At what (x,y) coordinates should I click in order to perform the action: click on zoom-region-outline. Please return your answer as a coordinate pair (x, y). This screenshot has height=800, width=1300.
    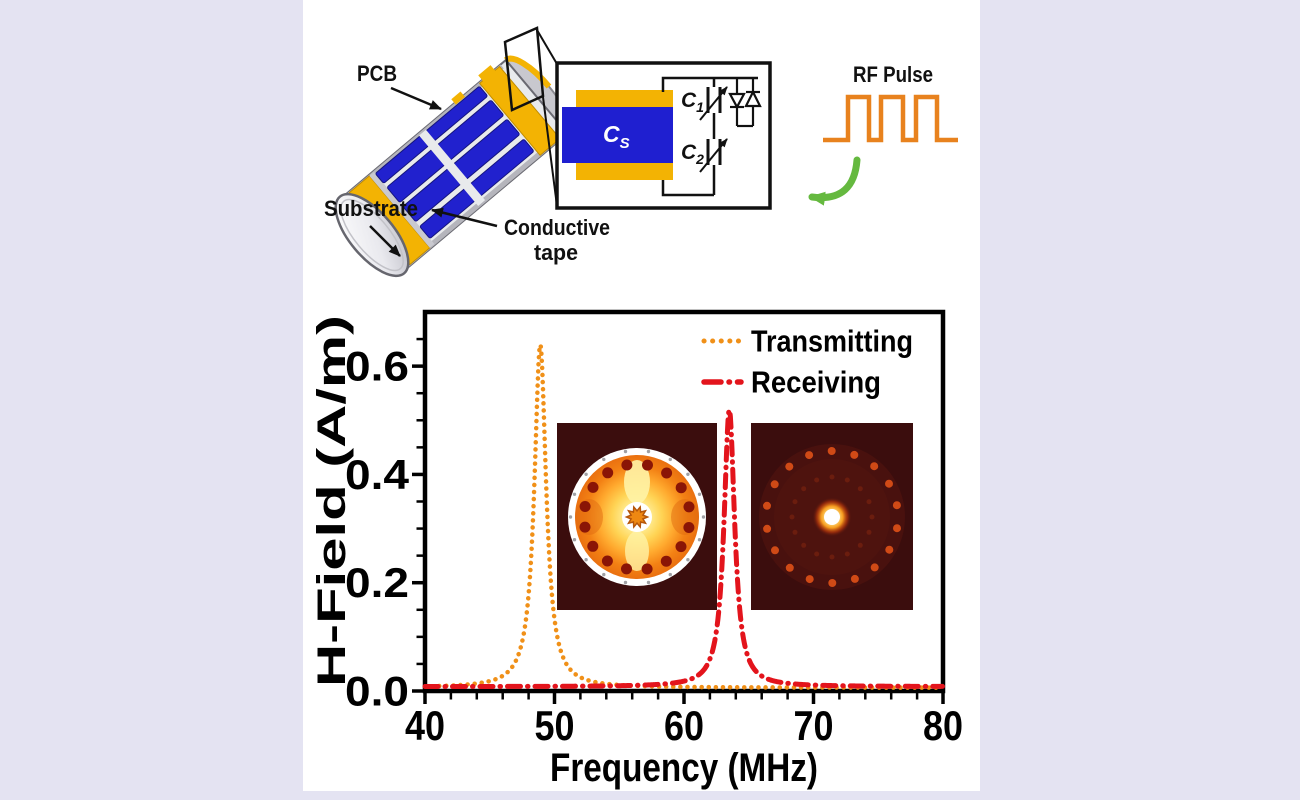
    Looking at the image, I should click on (524, 69).